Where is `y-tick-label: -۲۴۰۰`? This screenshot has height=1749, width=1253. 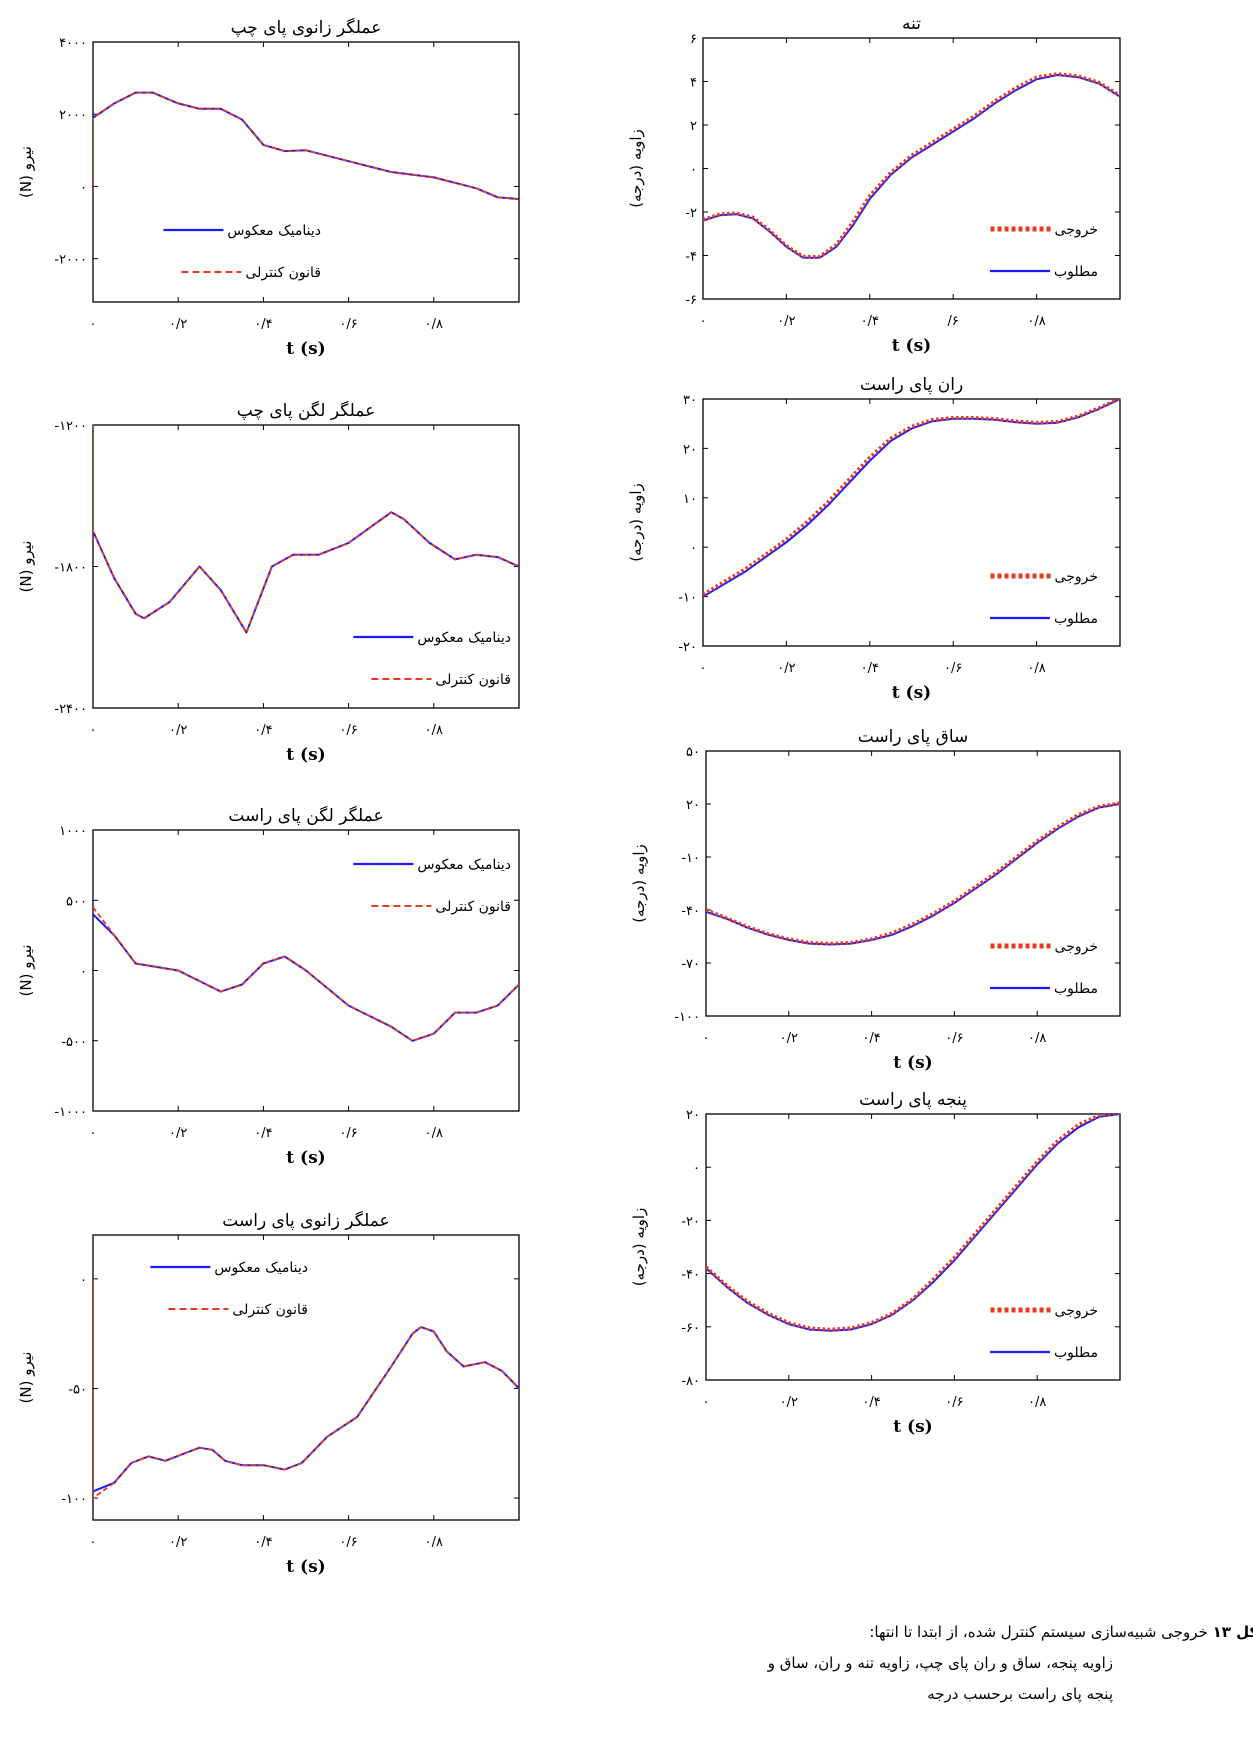 y-tick-label: -۲۴۰۰ is located at coordinates (70, 709).